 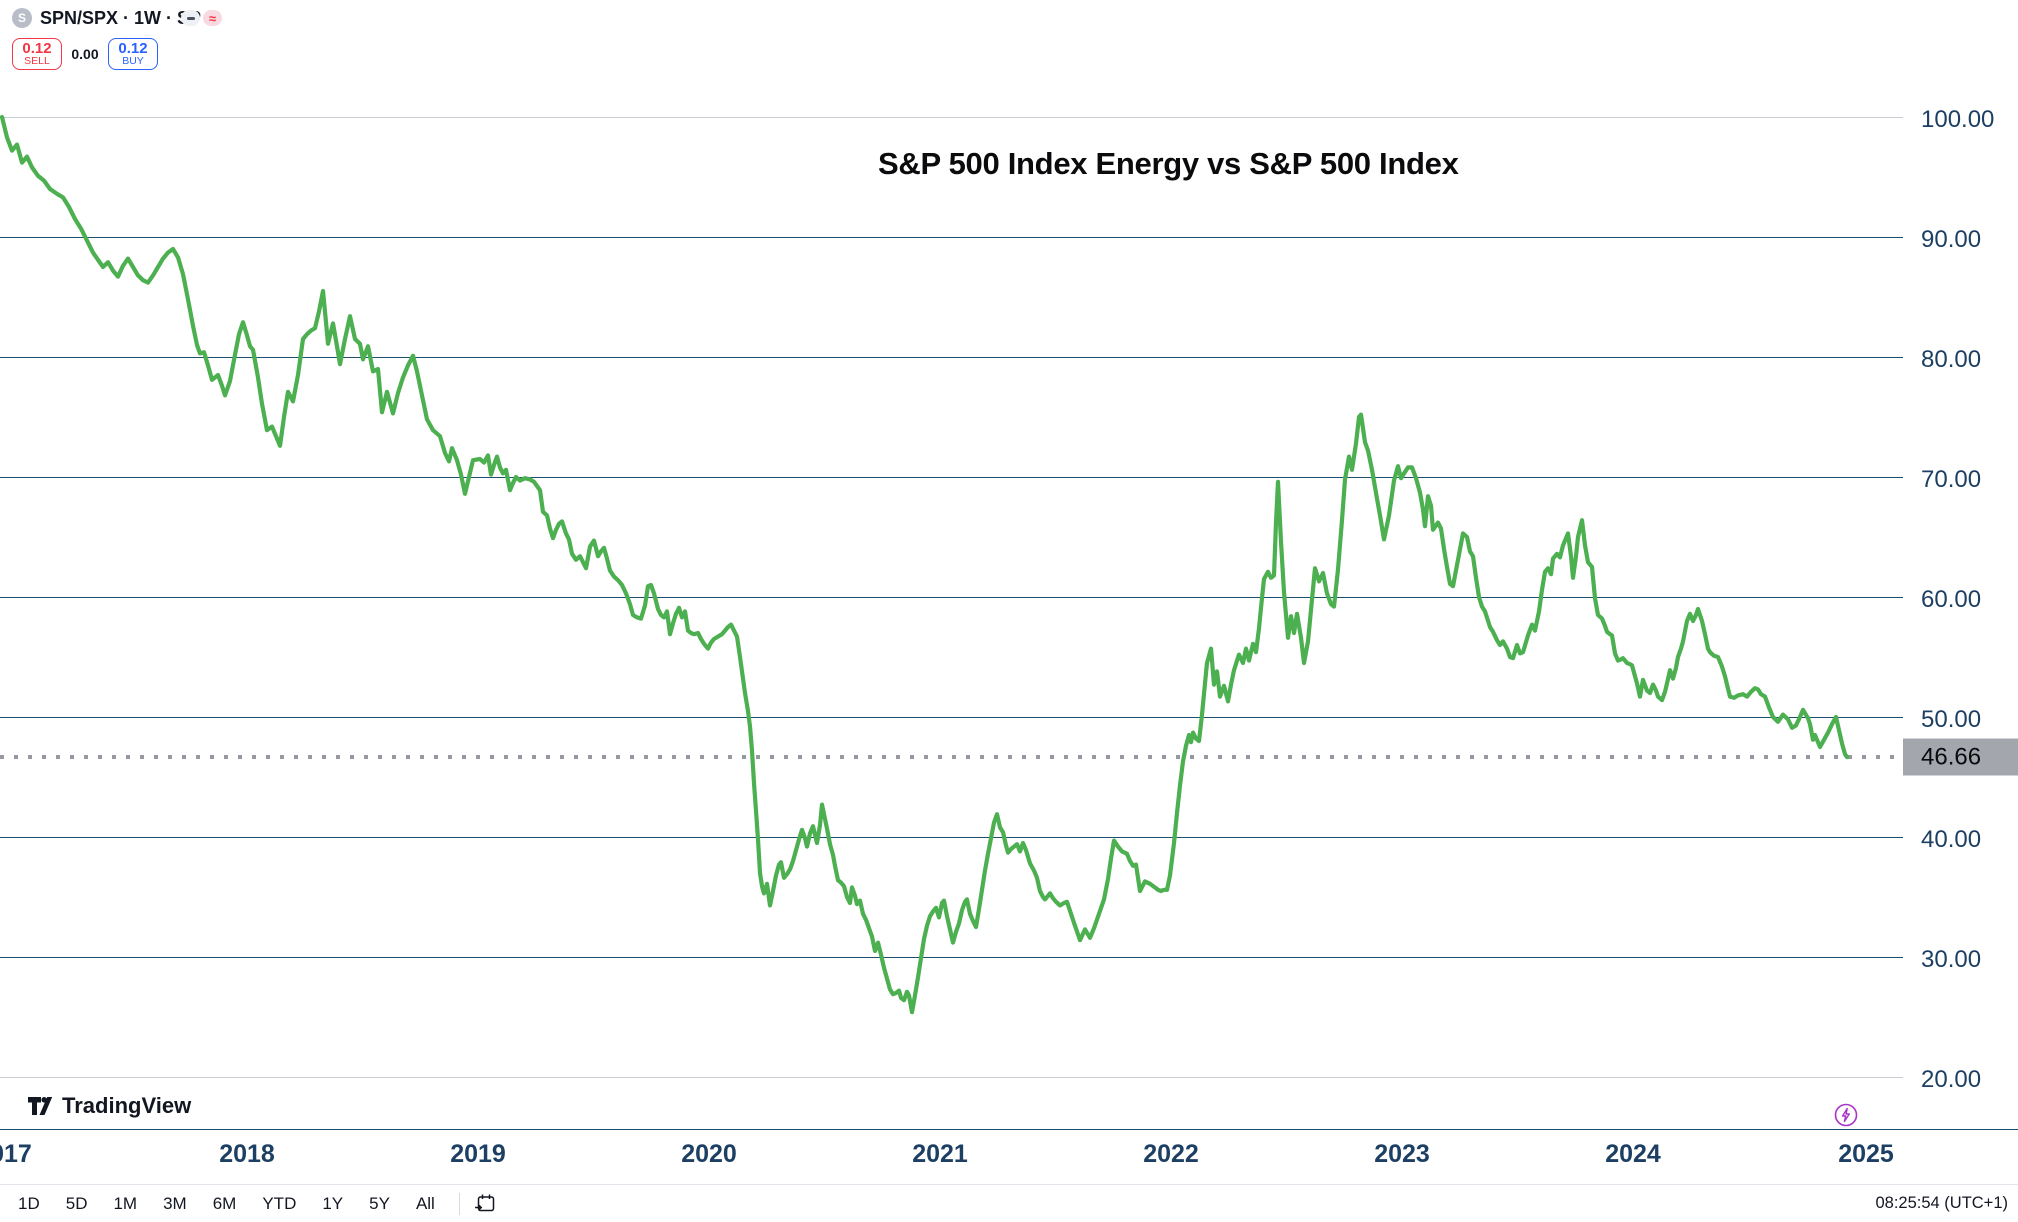 I want to click on symbol-title: SPN/SPX · 1W · SP, so click(x=121, y=17).